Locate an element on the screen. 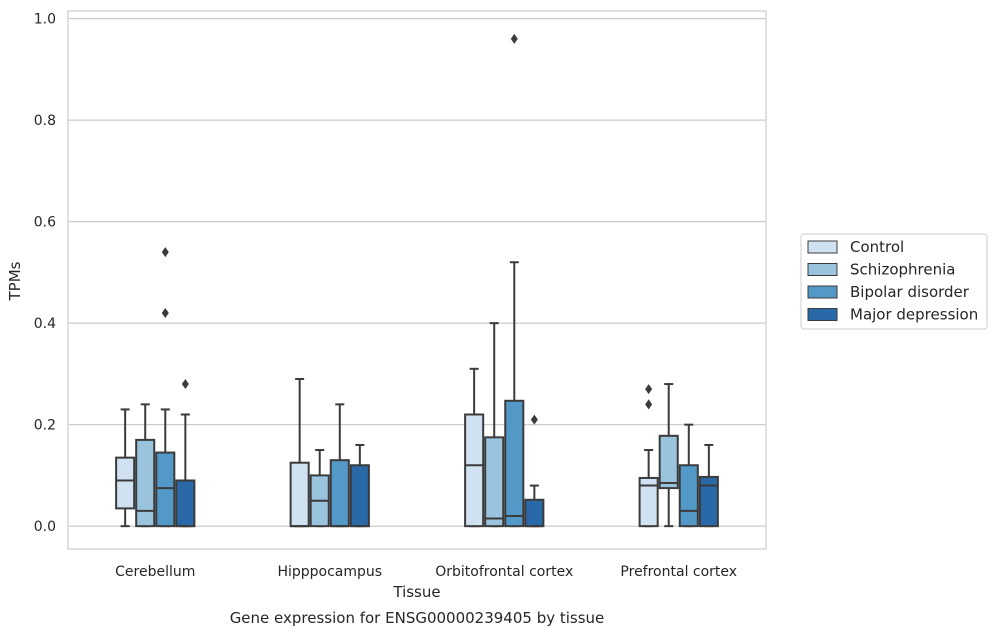 The width and height of the screenshot is (997, 636). y-tick-label: 0.0 is located at coordinates (45, 527).